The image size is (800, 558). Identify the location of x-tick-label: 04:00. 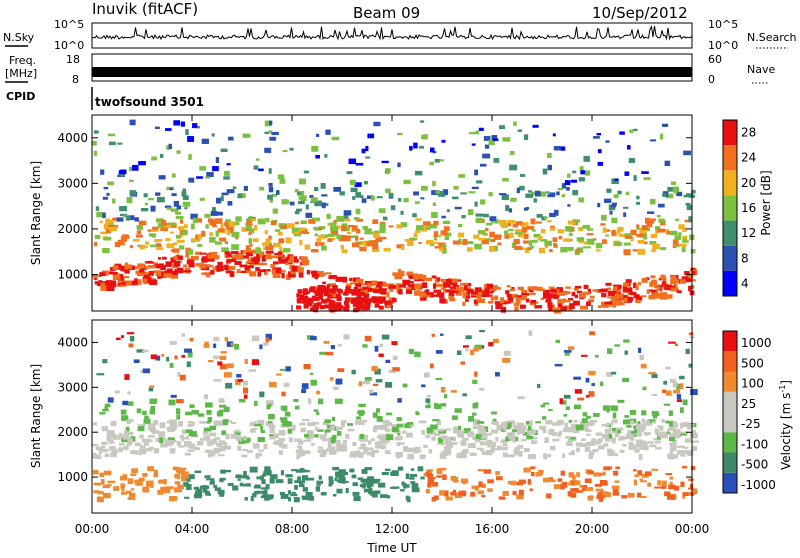
(192, 529).